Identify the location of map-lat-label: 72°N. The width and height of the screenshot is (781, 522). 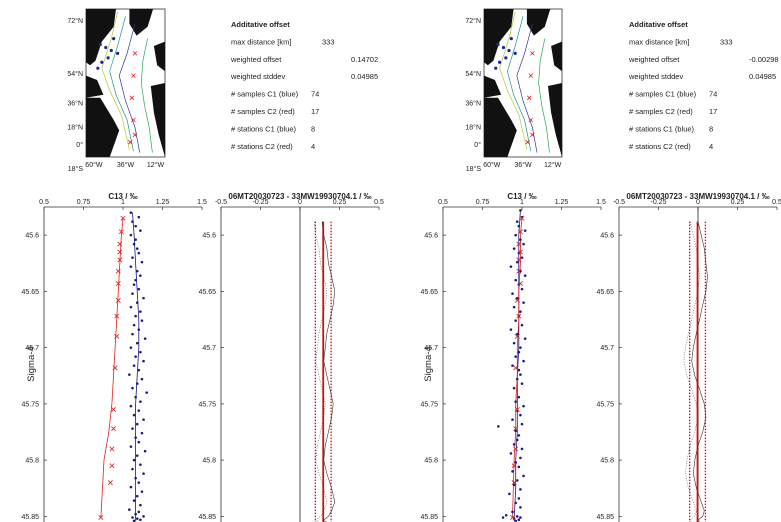
(473, 21).